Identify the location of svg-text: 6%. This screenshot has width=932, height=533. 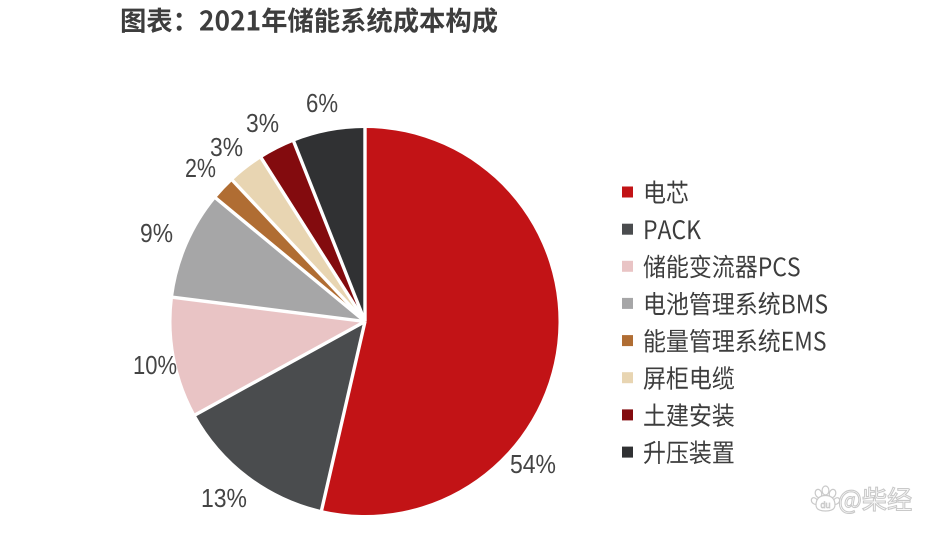
(322, 103).